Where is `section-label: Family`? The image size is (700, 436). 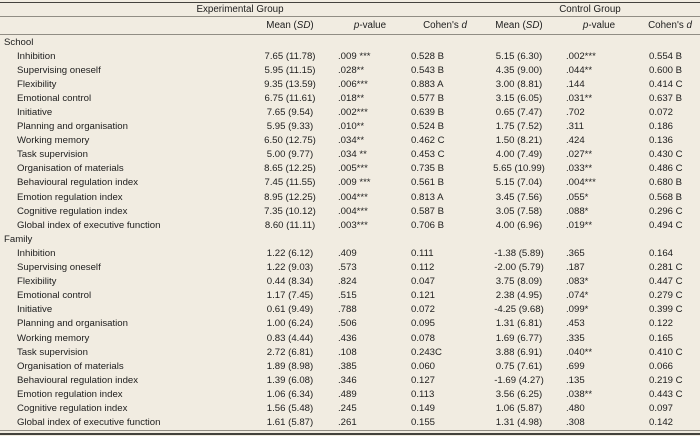
section-label: Family is located at coordinates (18, 239).